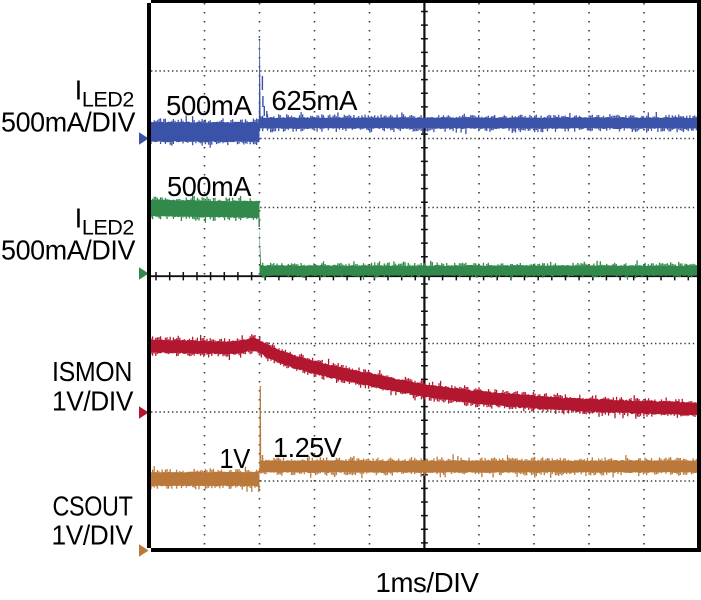  I want to click on svg-text: 1.25V, so click(308, 447).